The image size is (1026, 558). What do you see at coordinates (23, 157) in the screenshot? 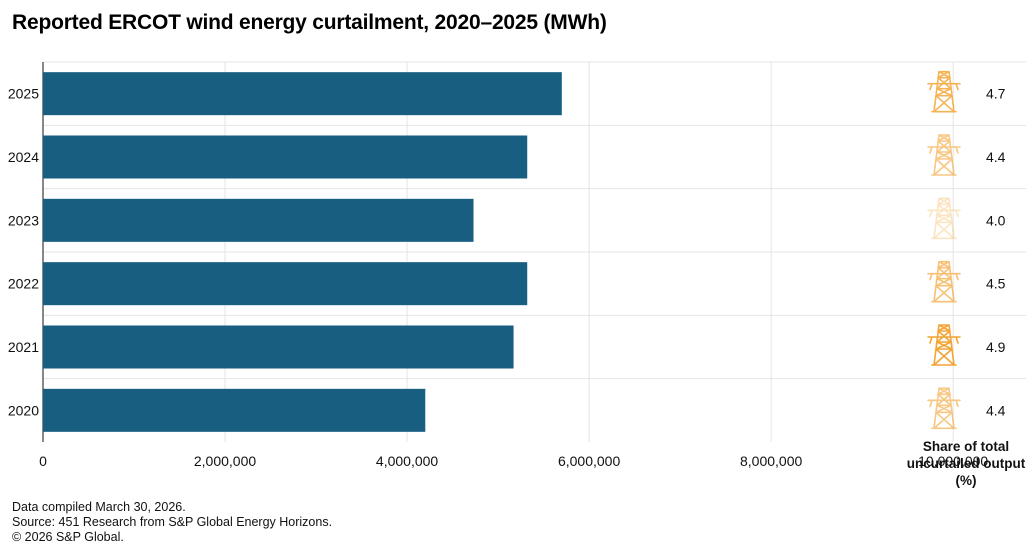
I see `category-label: 2024` at bounding box center [23, 157].